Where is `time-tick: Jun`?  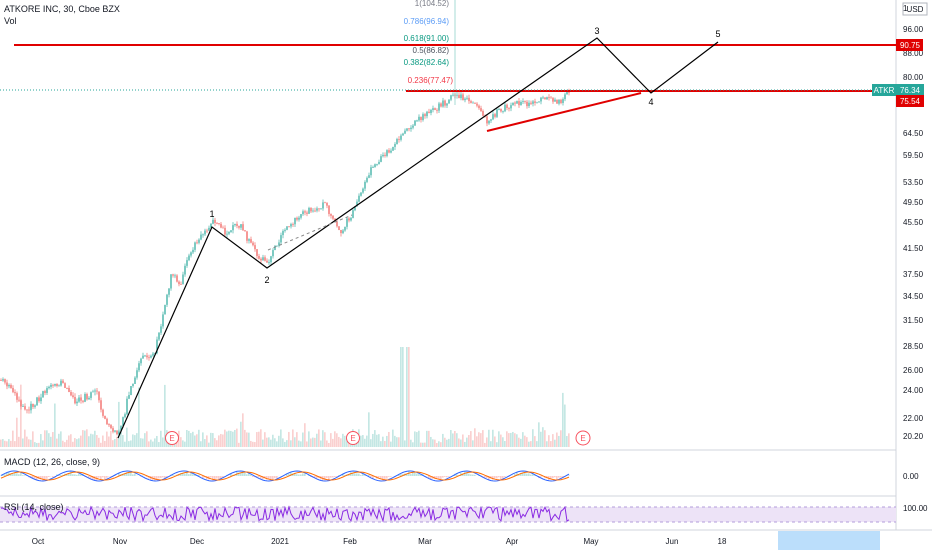
time-tick: Jun is located at coordinates (672, 541).